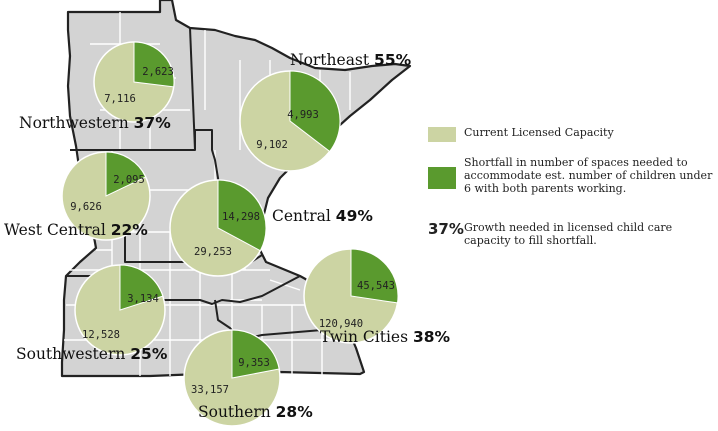 The height and width of the screenshot is (431, 718). Describe the element at coordinates (76, 123) in the screenshot. I see `region-name: Northwestern` at that location.